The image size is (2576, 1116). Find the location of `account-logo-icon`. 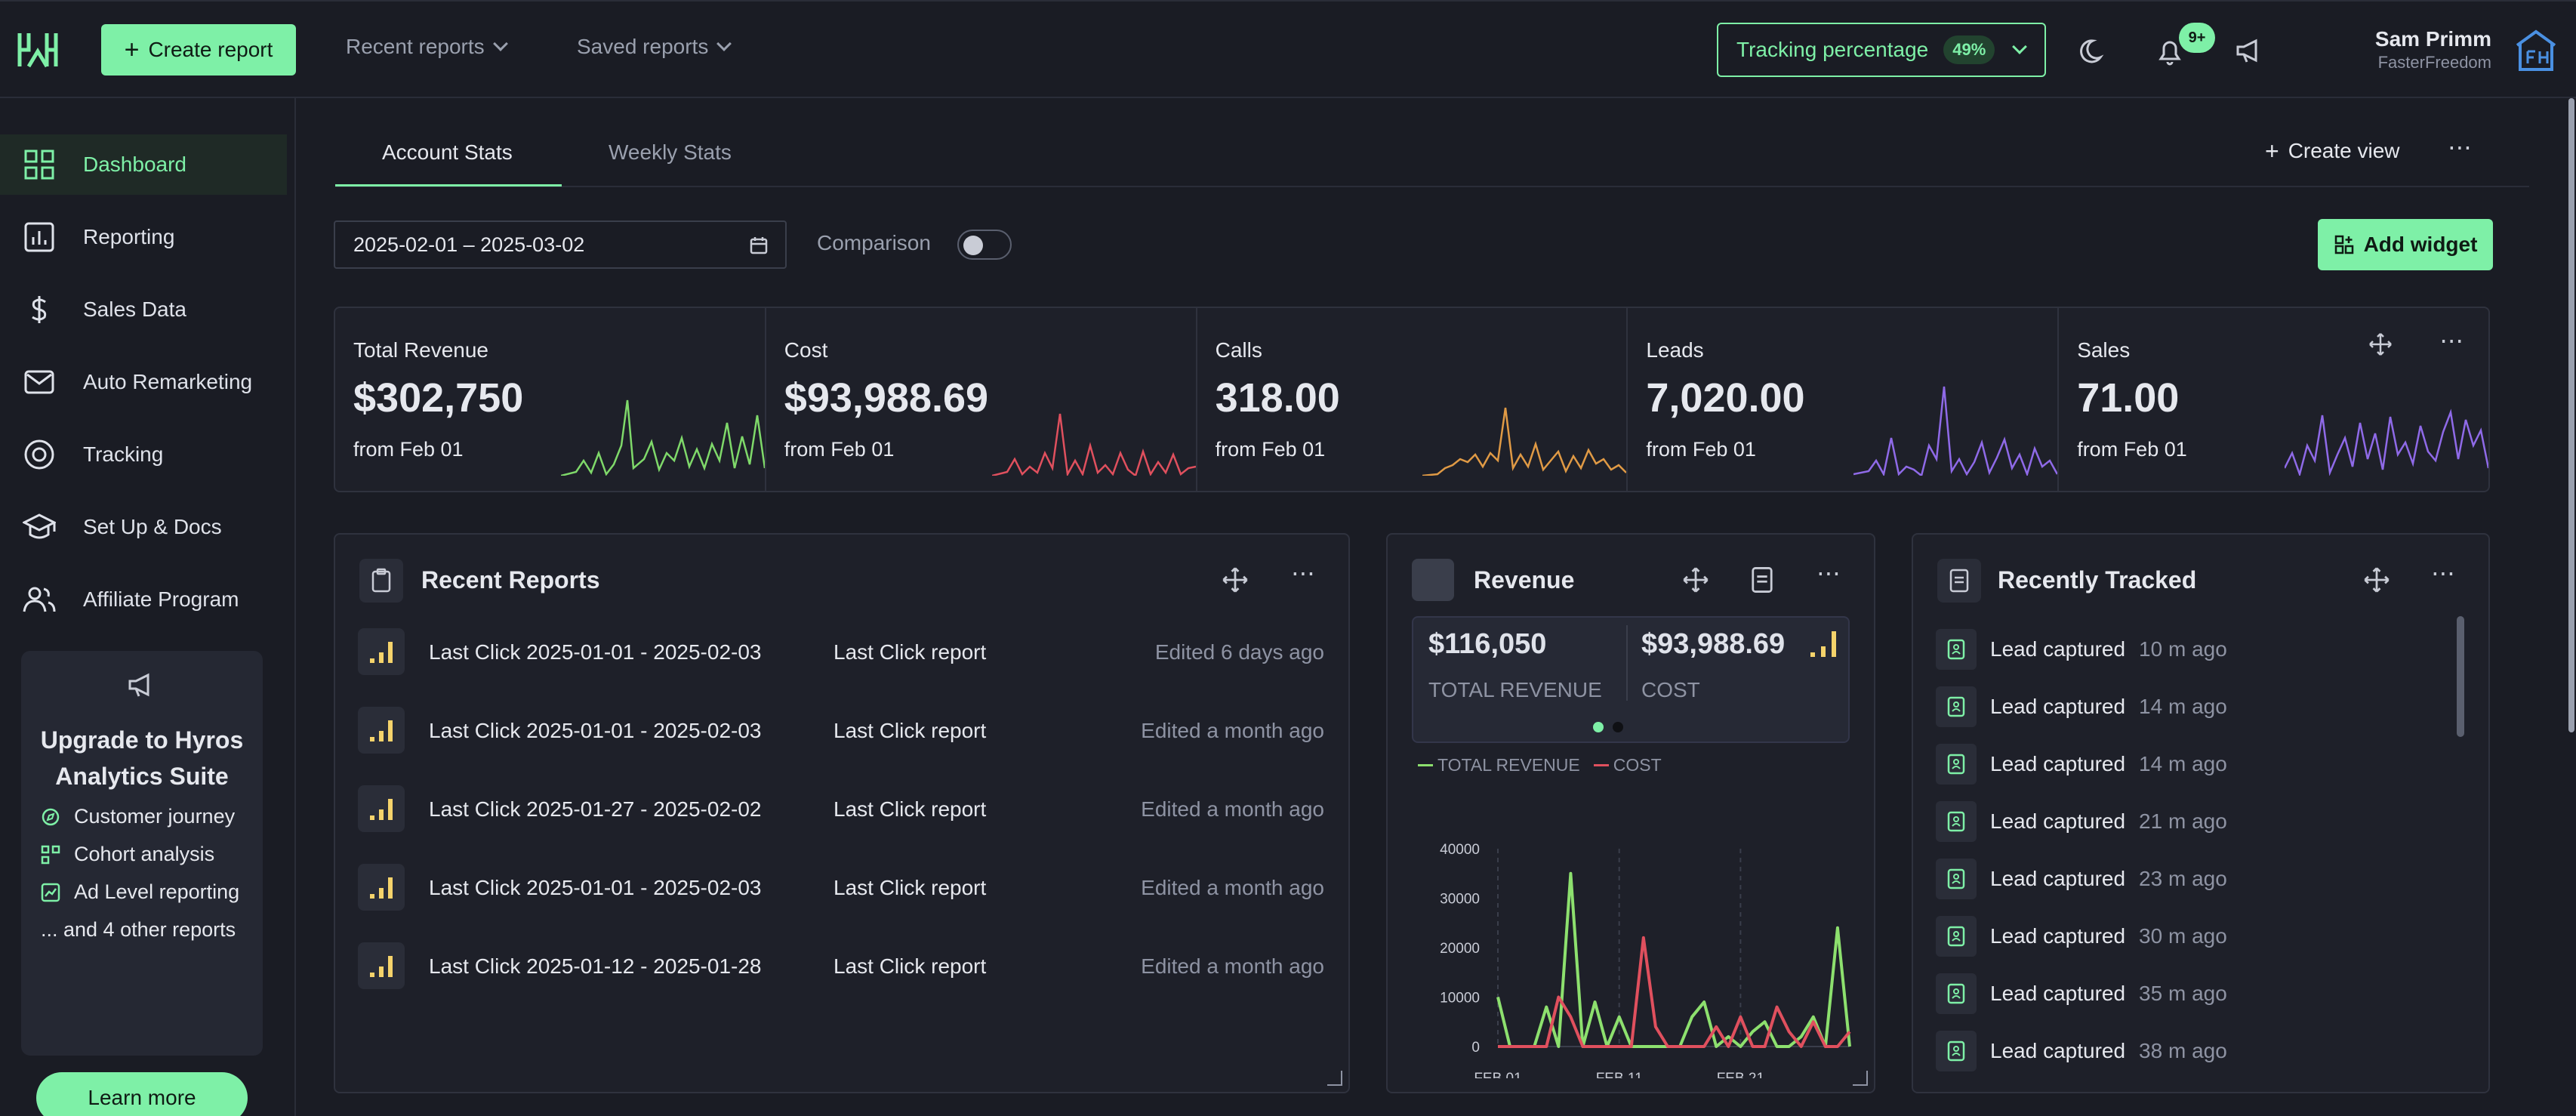

account-logo-icon is located at coordinates (2536, 51).